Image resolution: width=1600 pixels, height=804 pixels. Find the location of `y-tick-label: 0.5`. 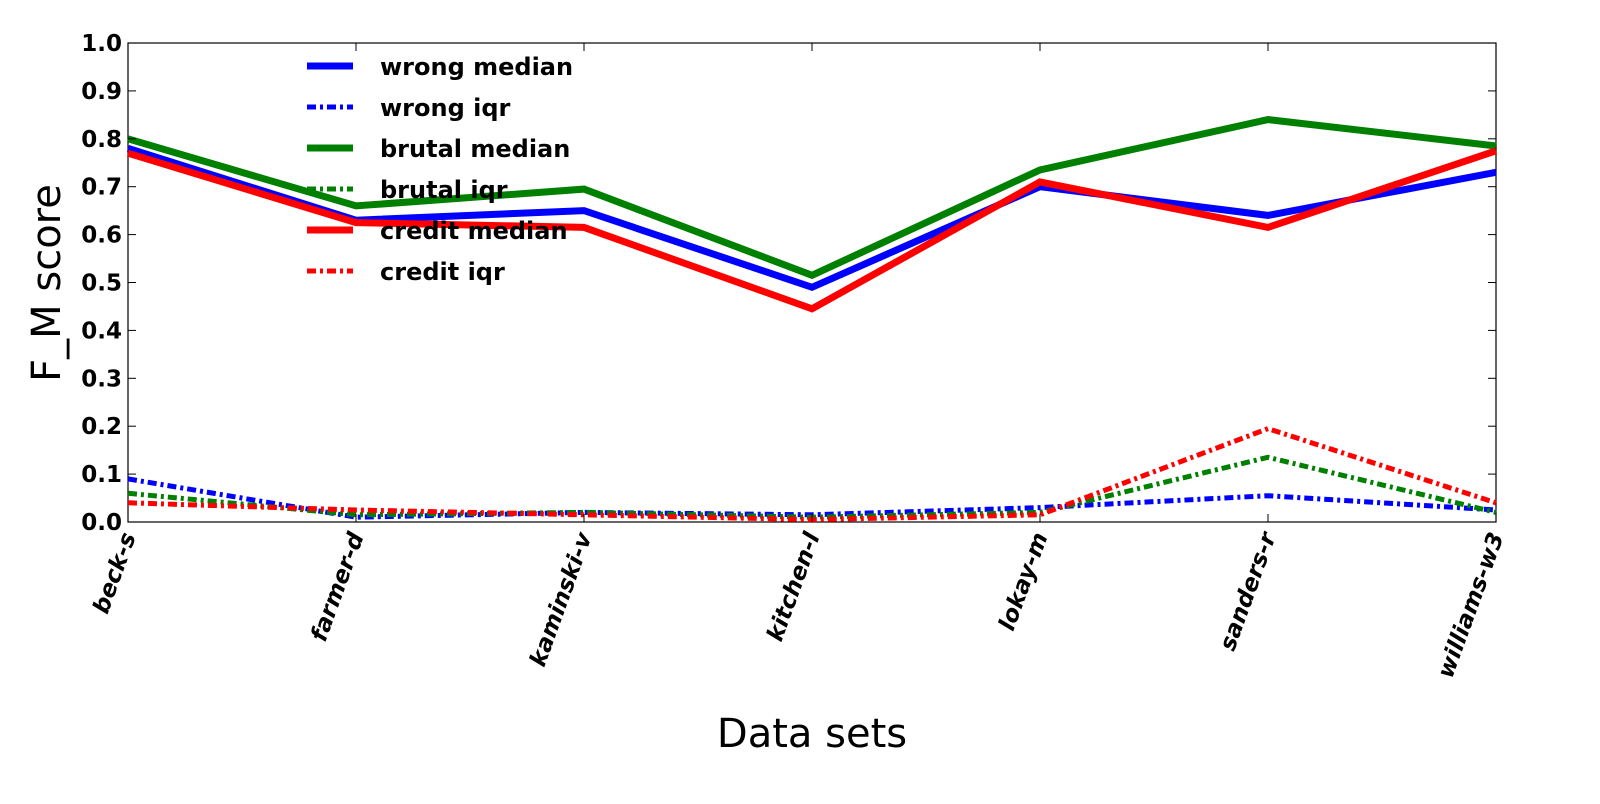

y-tick-label: 0.5 is located at coordinates (101, 284).